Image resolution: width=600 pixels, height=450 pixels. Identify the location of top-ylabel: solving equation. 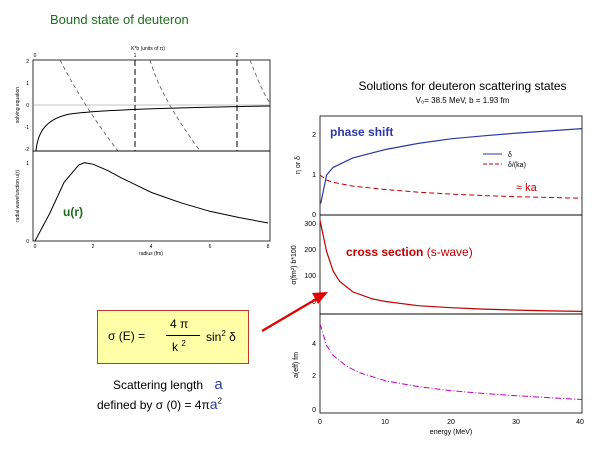
(18, 105).